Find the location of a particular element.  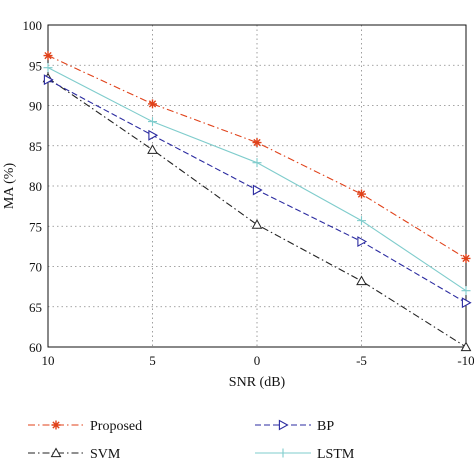

legend-item-bp: BP is located at coordinates (294, 426).